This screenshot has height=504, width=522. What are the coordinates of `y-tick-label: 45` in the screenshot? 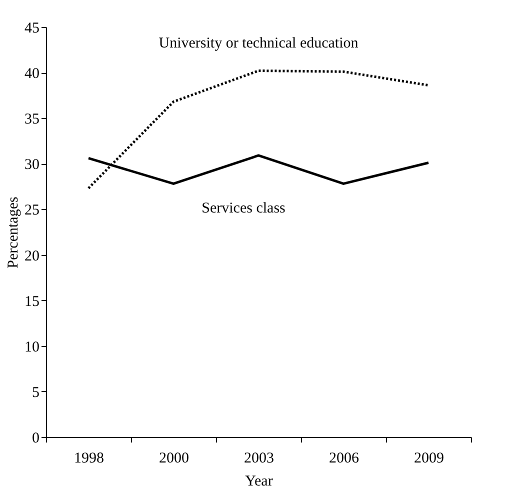 It's located at (32, 28).